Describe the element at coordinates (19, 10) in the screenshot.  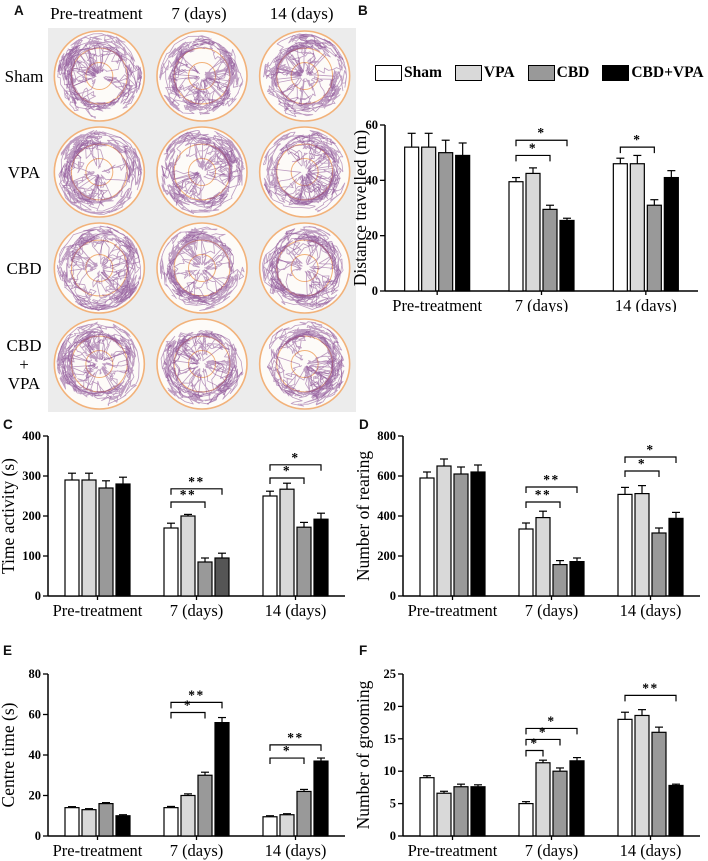
I see `panel-label-a: A` at that location.